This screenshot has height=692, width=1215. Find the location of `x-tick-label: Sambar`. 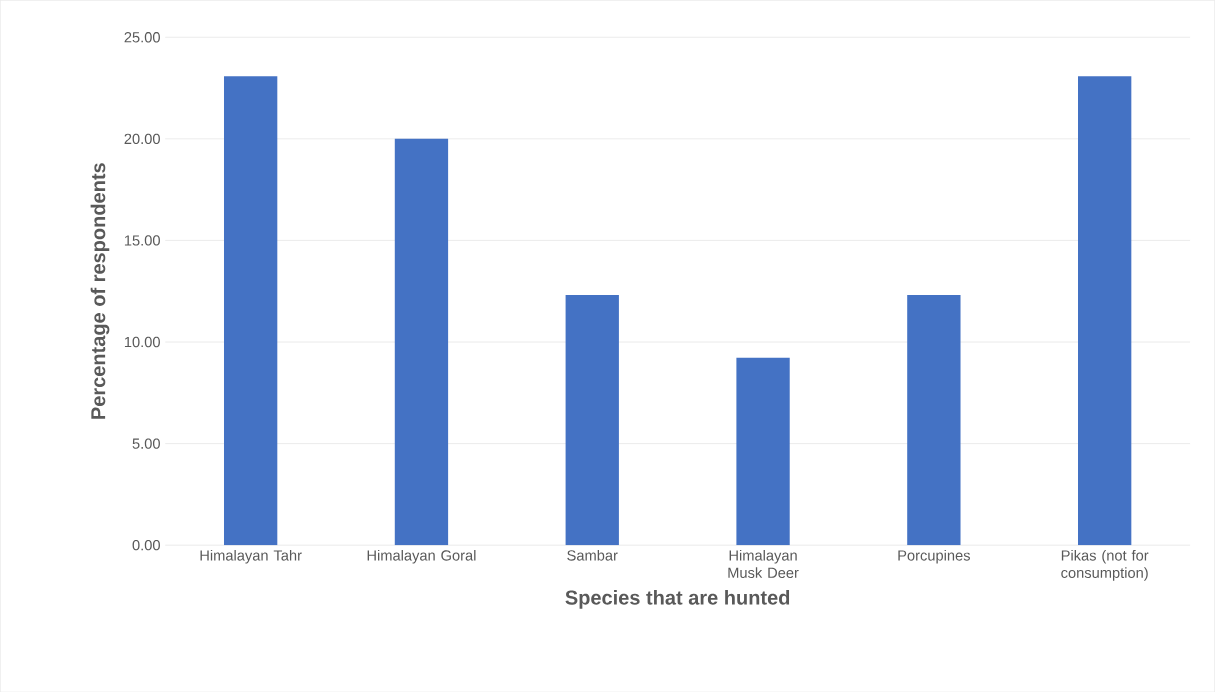

x-tick-label: Sambar is located at coordinates (592, 555).